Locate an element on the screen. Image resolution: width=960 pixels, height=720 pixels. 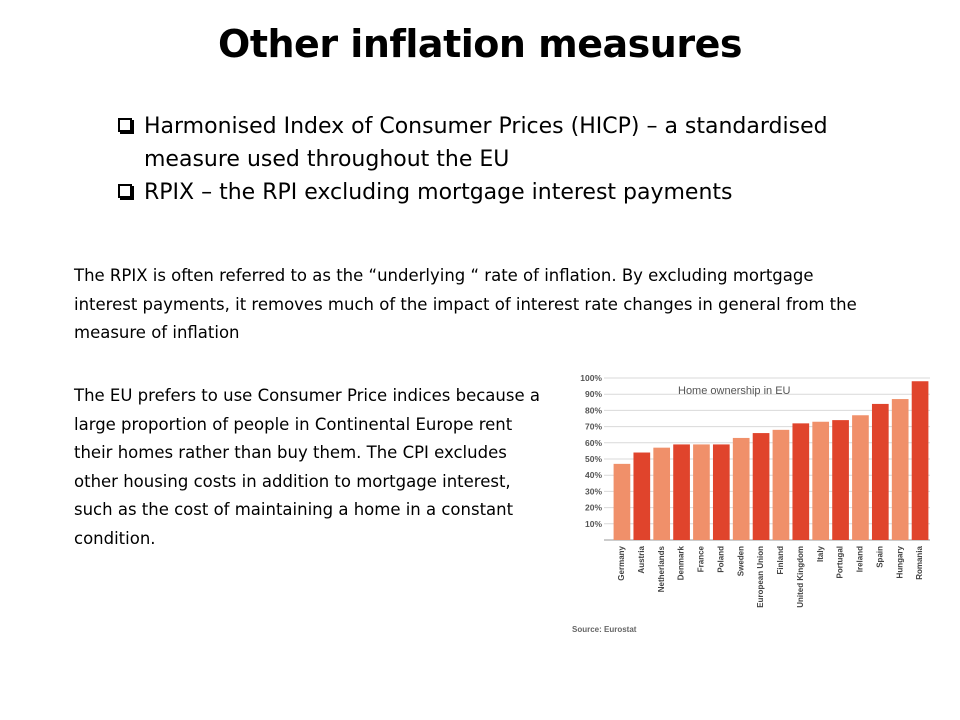
x-tick-label: Italy is located at coordinates (820, 553).